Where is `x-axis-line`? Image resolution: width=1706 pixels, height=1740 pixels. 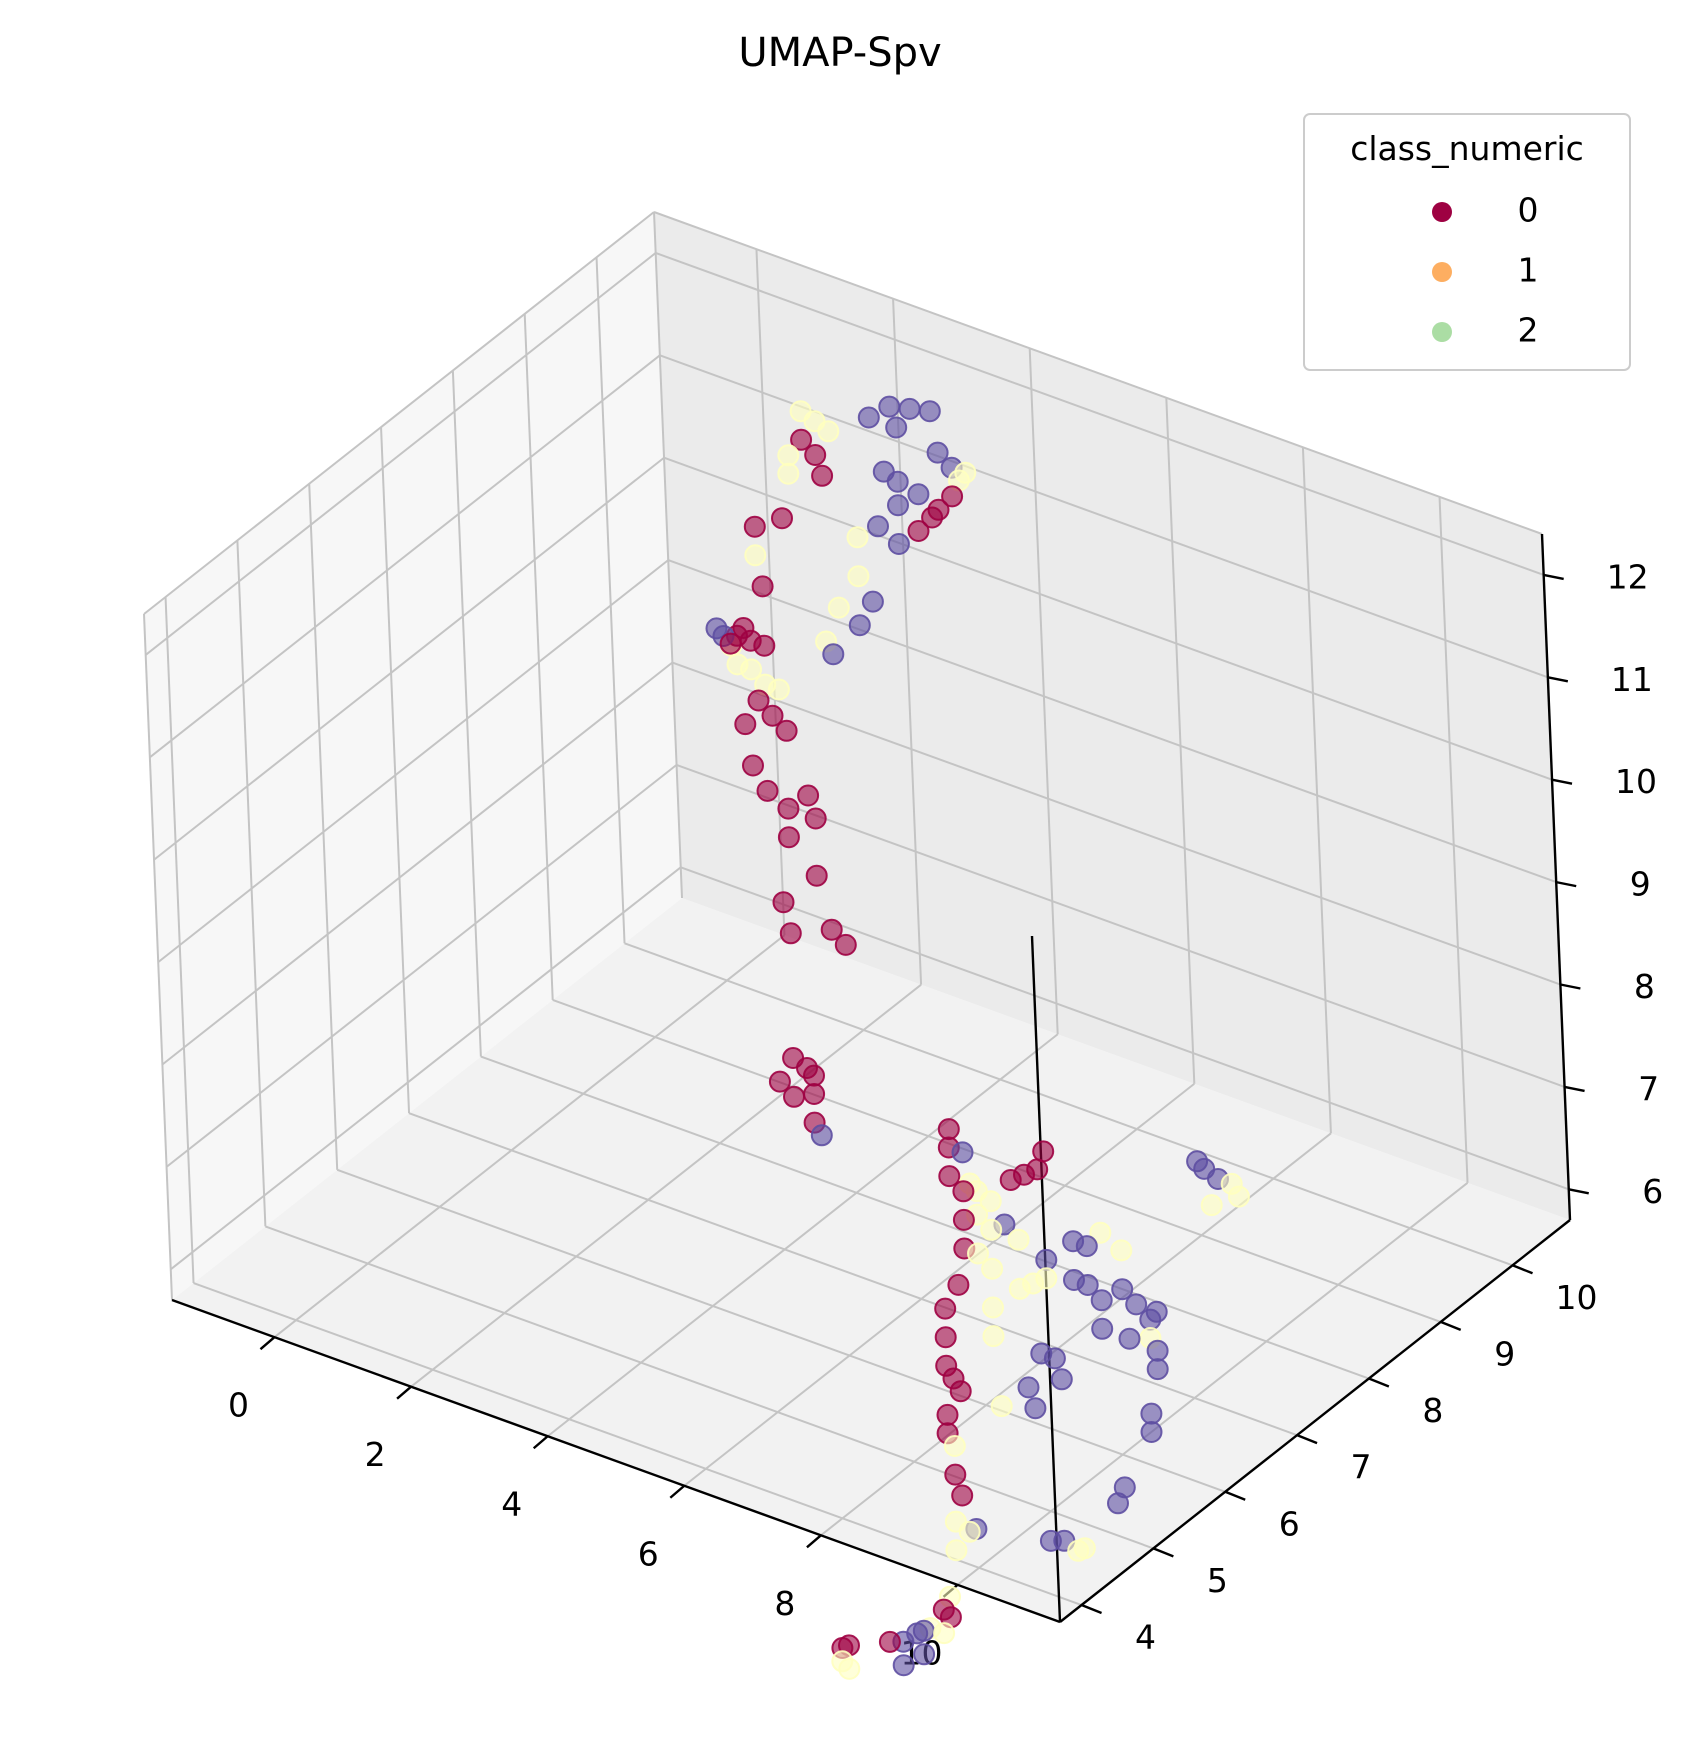
x-axis-line is located at coordinates (616, 1461).